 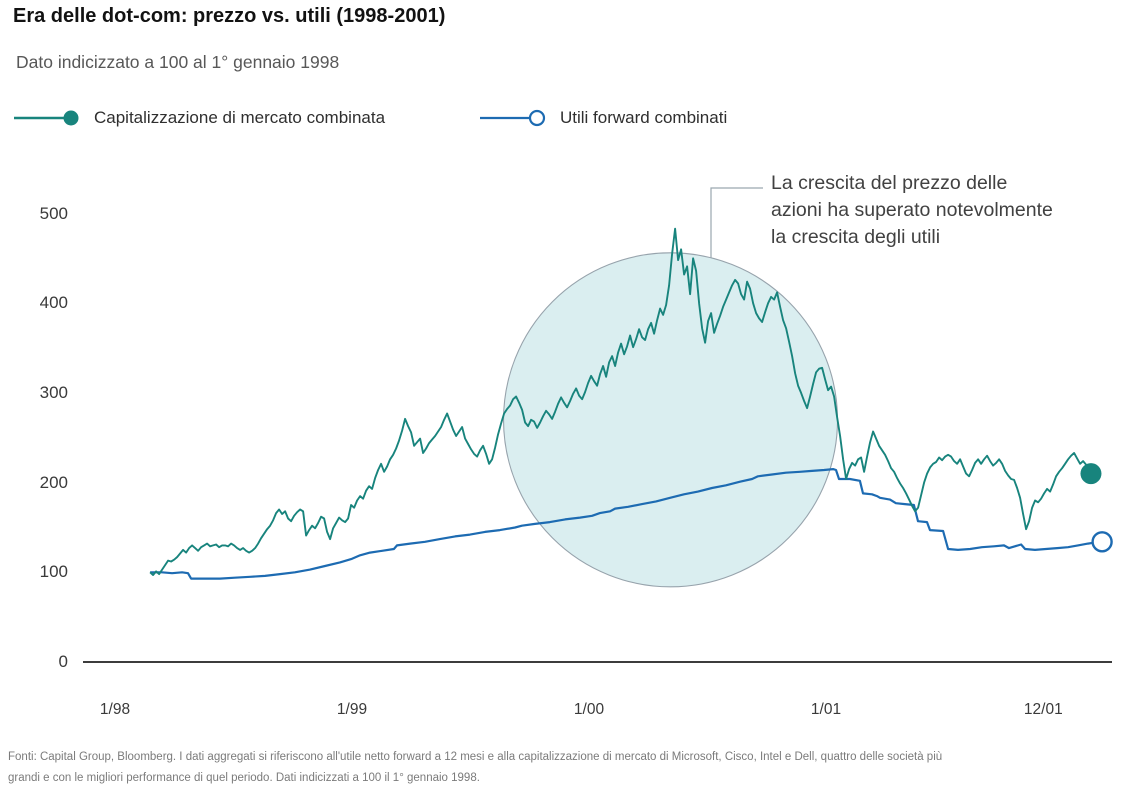 I want to click on x-tick-label: 1/99, so click(x=352, y=709).